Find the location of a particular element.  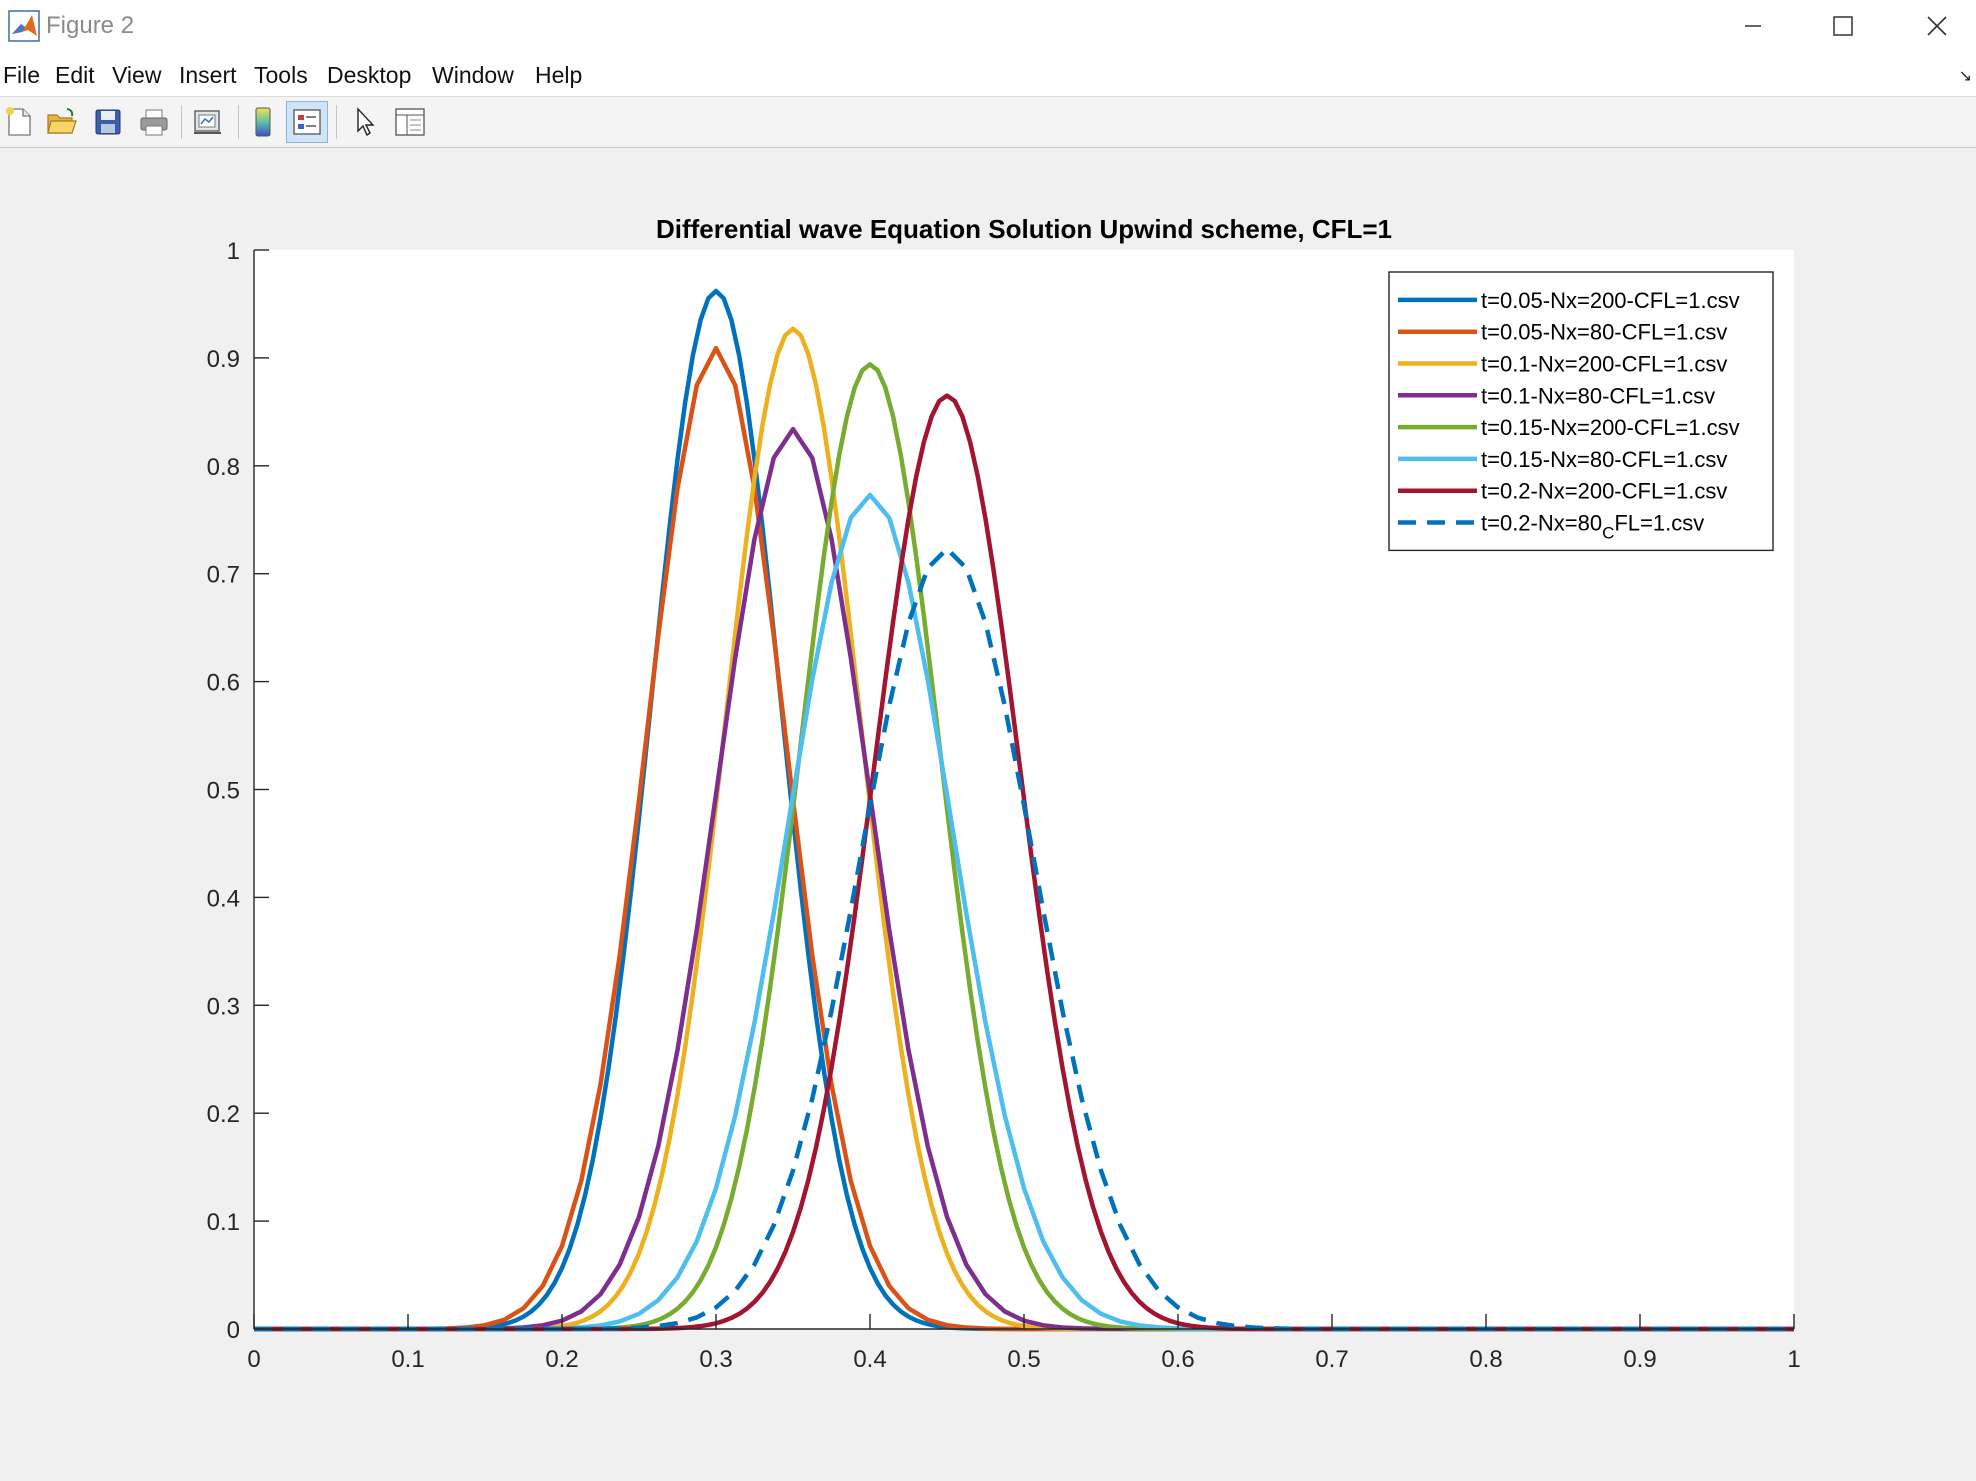

figure-toolbar is located at coordinates (988, 122).